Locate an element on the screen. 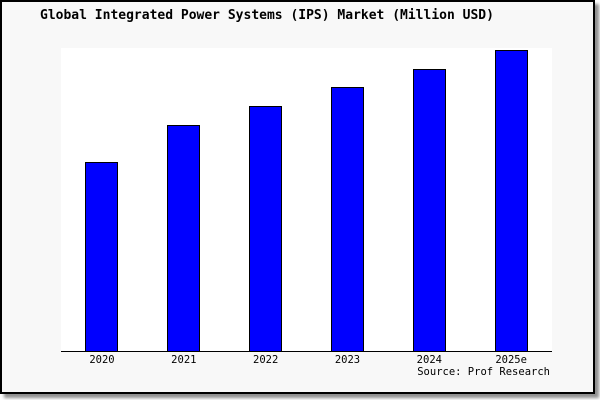 This screenshot has width=600, height=400. bar-2023 is located at coordinates (347, 219).